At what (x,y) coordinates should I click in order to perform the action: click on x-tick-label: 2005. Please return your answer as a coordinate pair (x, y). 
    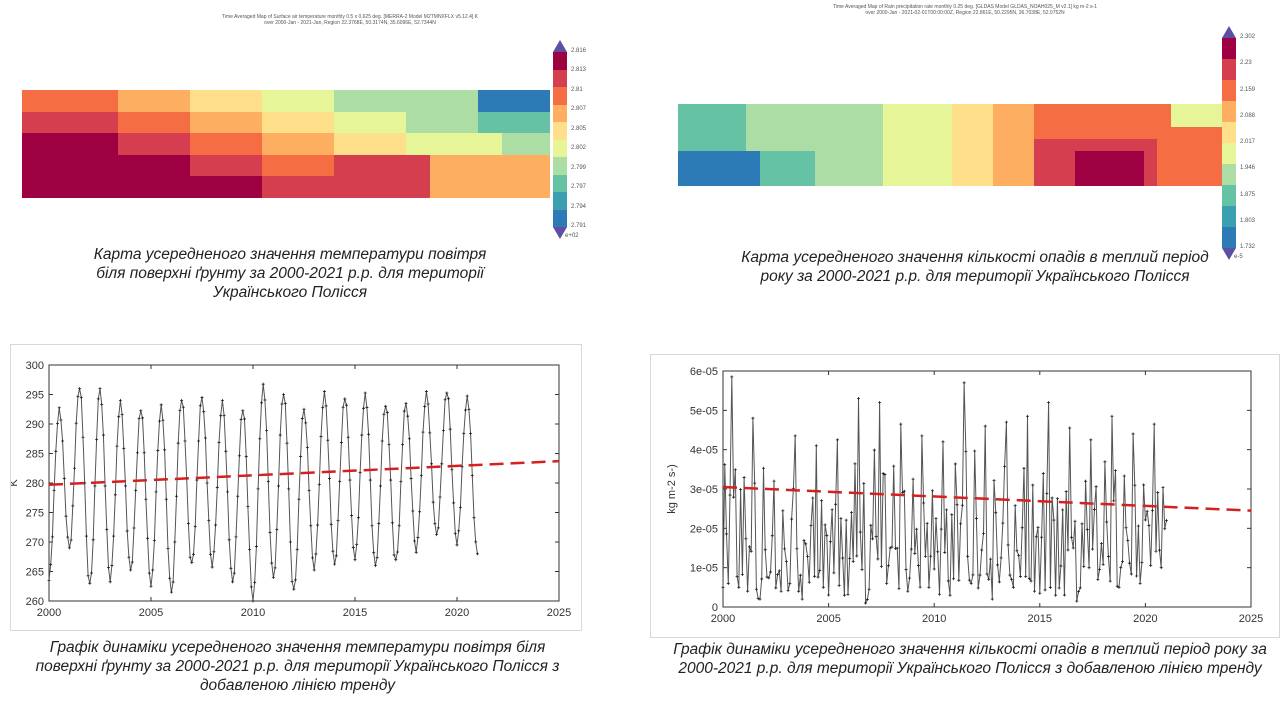
    Looking at the image, I should click on (151, 613).